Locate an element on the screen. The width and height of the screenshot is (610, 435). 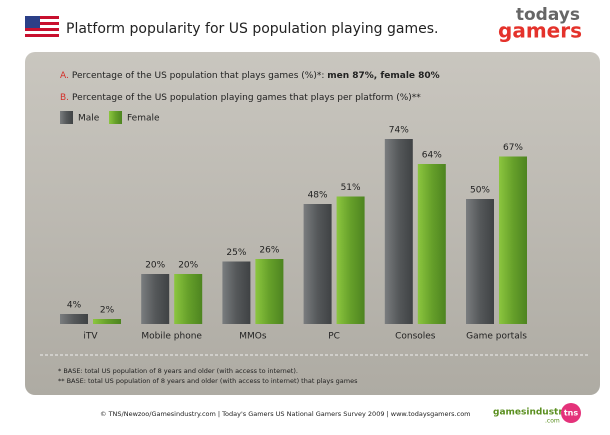
logo-todays: todays is located at coordinates (548, 15).